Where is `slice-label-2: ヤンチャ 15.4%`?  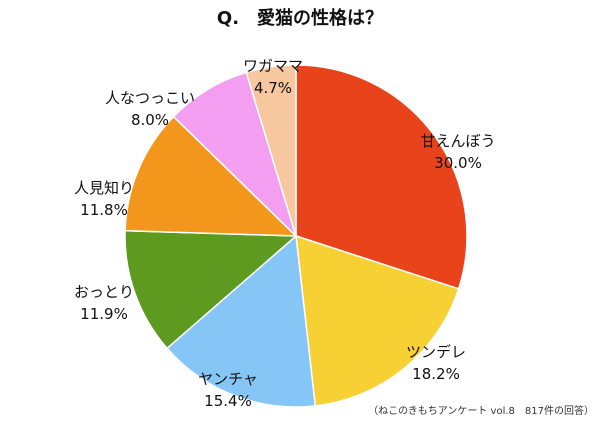 slice-label-2: ヤンチャ 15.4% is located at coordinates (228, 390).